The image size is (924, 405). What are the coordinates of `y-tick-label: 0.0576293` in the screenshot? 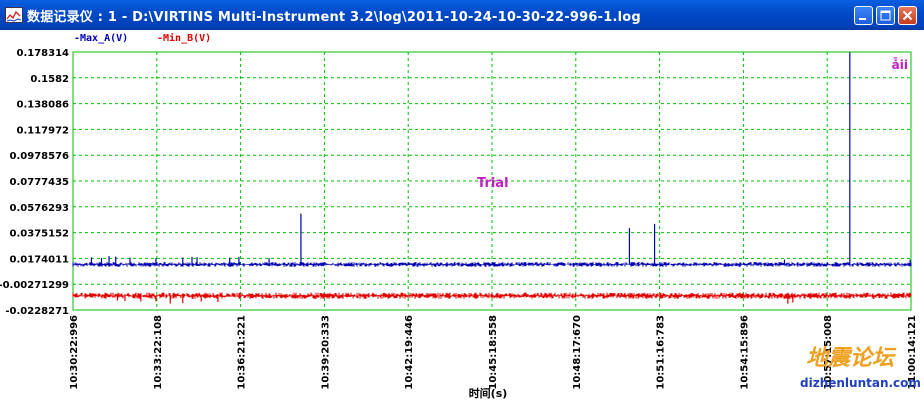 It's located at (40, 208).